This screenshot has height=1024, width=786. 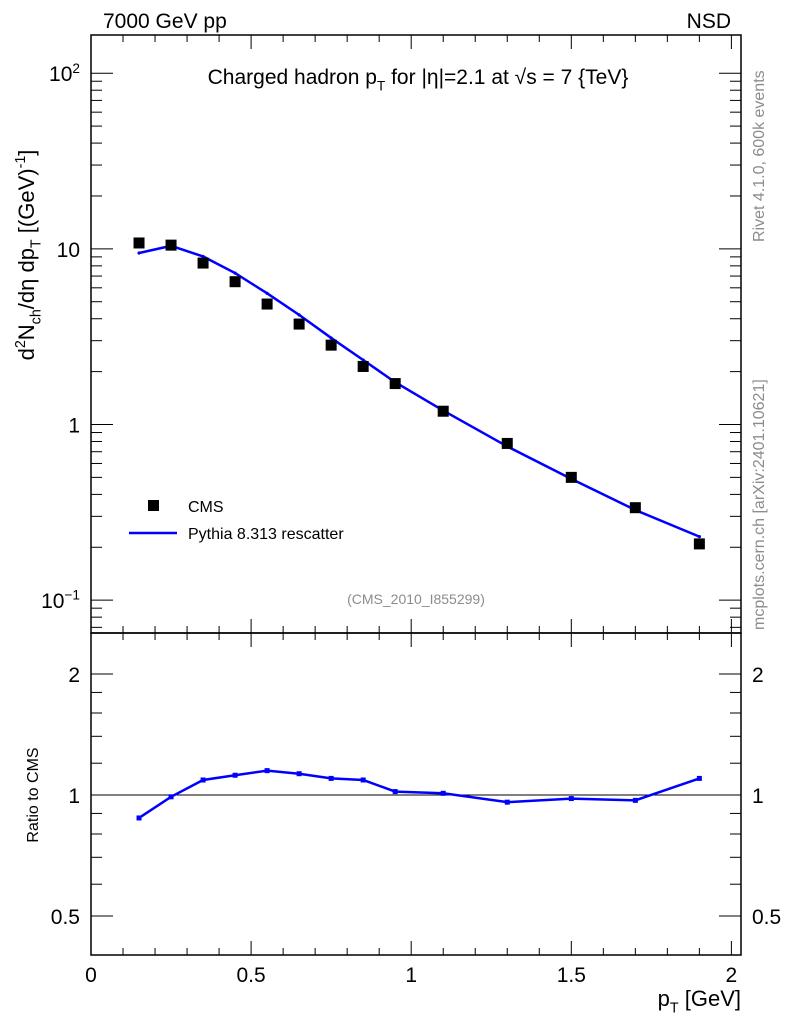 I want to click on legend-pythia-label: Pythia 8.313 rescatter, so click(x=266, y=534).